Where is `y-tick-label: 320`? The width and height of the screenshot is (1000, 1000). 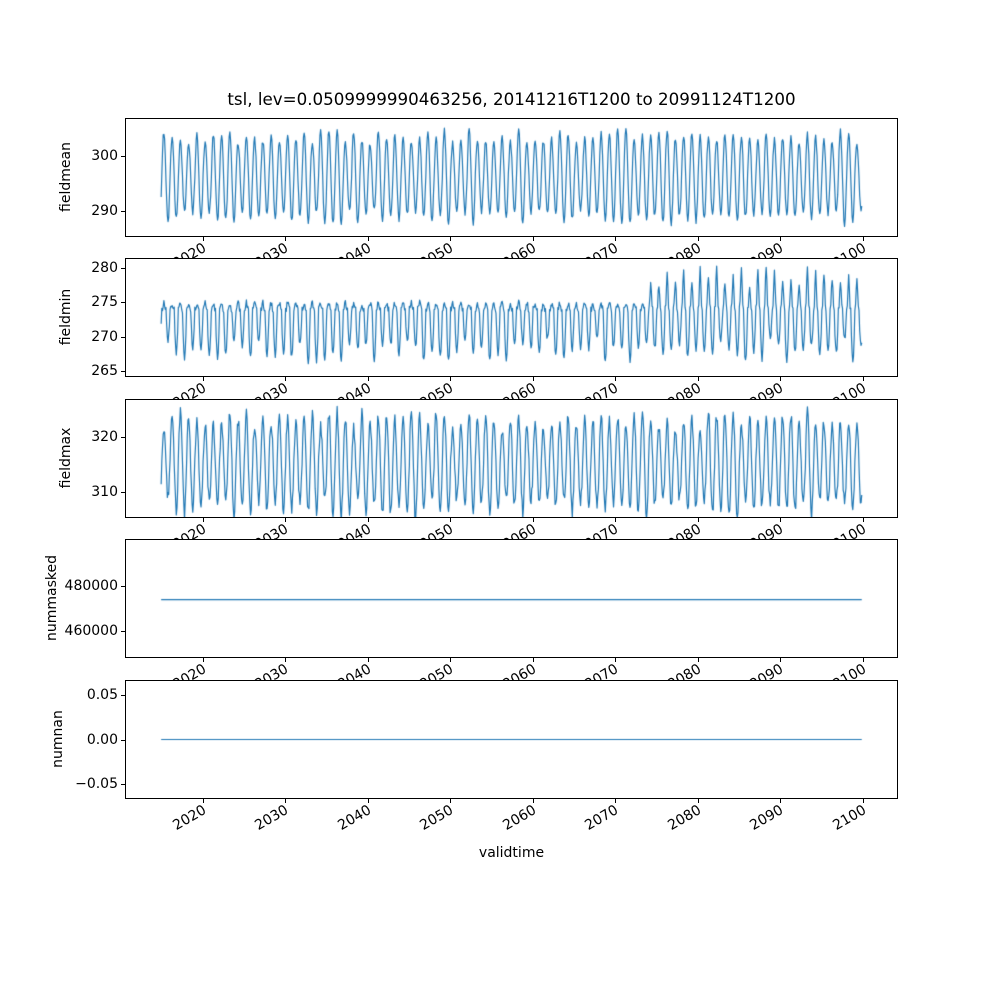
y-tick-label: 320 is located at coordinates (104, 437).